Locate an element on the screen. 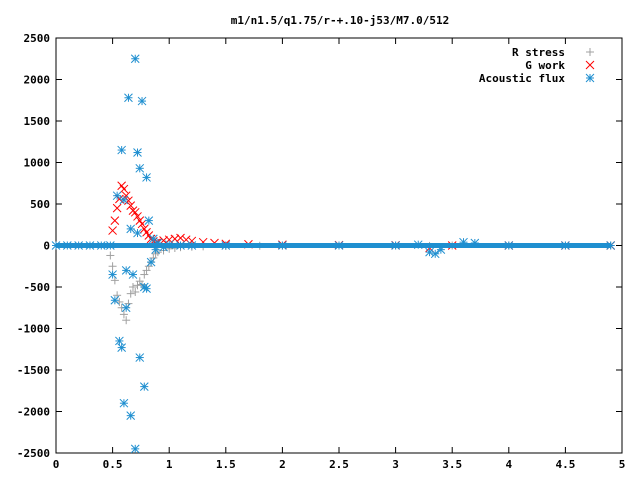  legend-label: G work is located at coordinates (545, 65).